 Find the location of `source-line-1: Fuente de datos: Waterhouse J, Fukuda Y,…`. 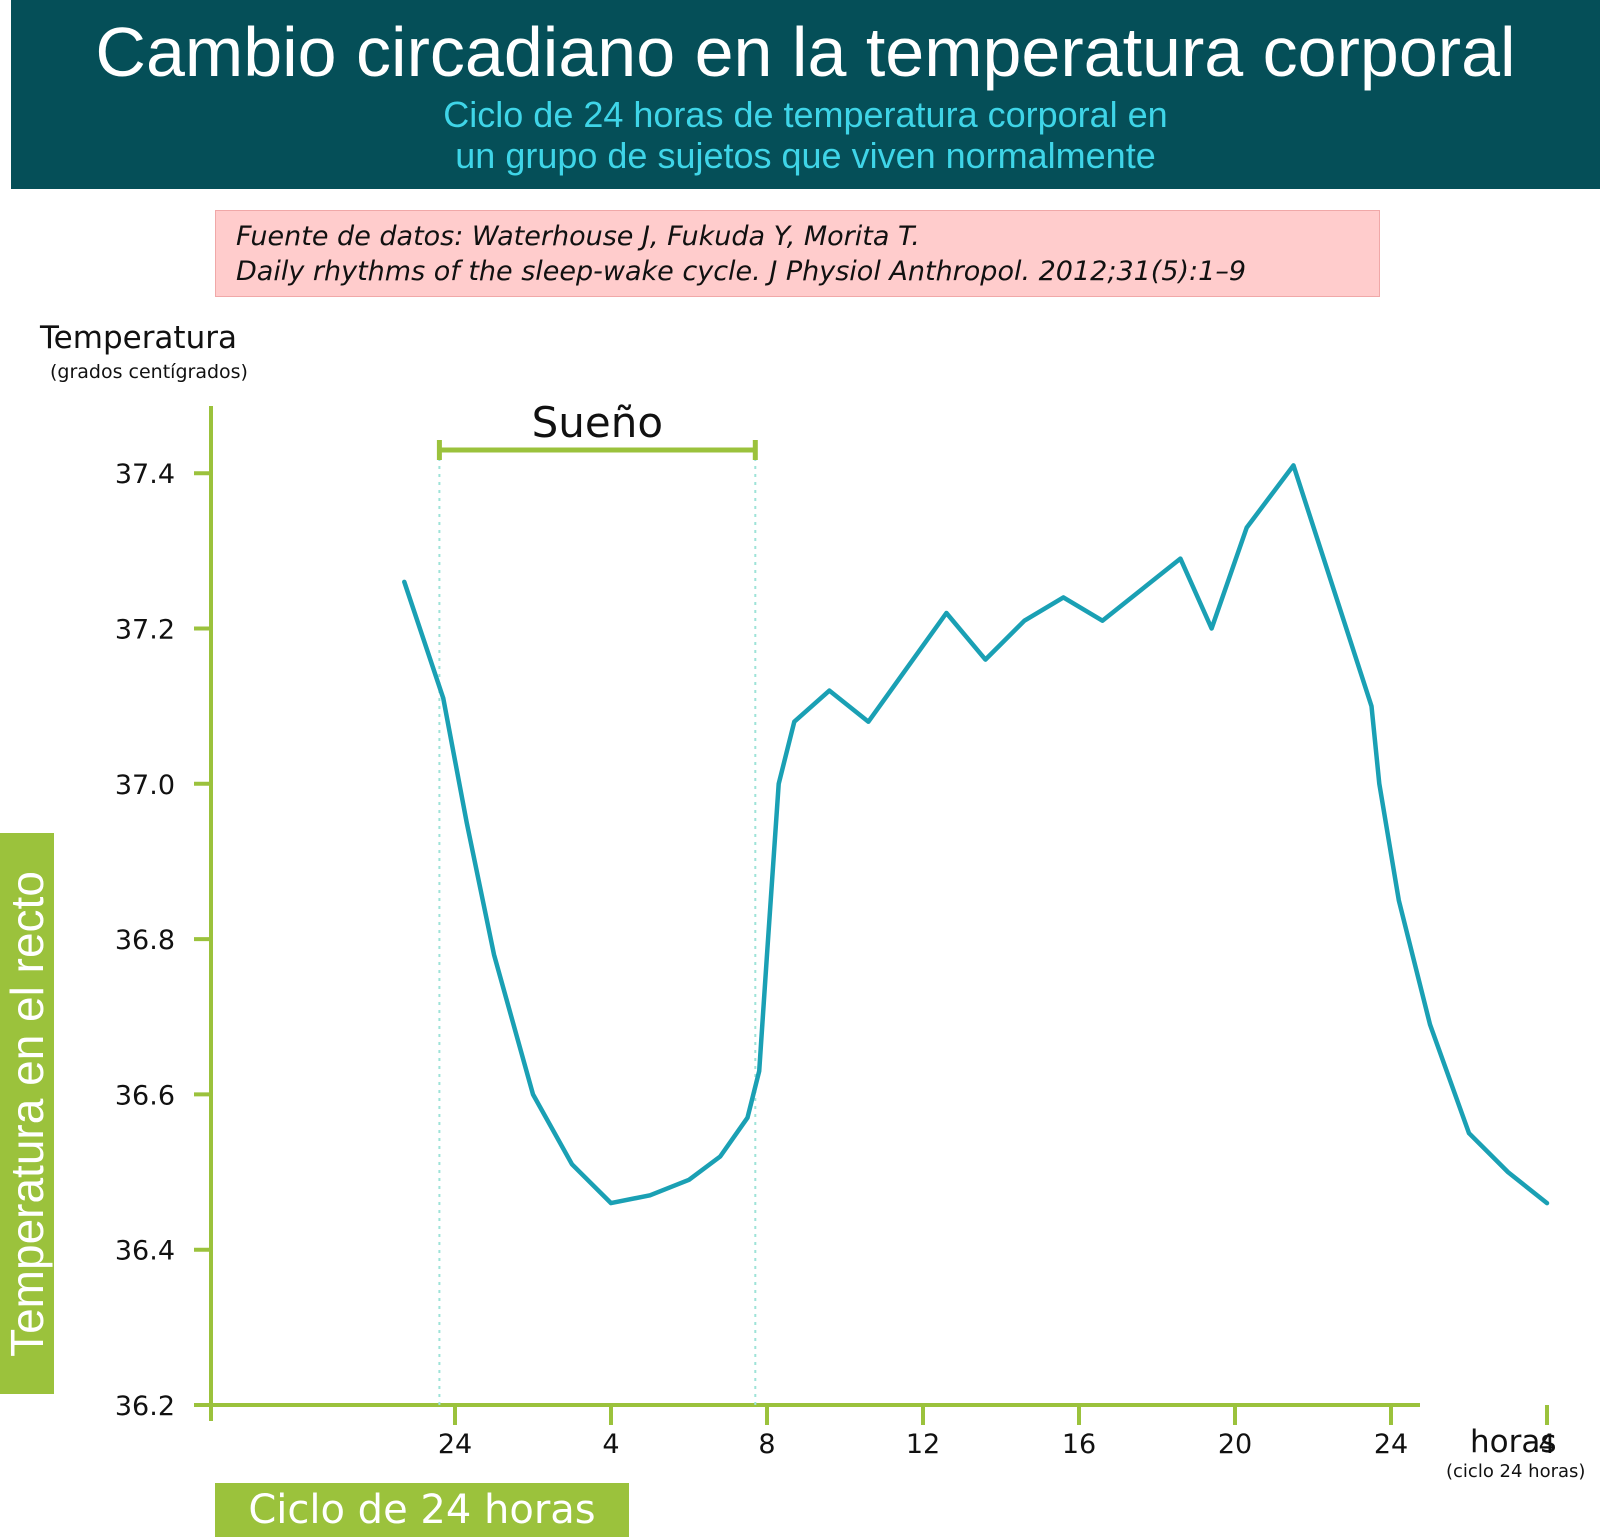

source-line-1: Fuente de datos: Waterhouse J, Fukuda Y,… is located at coordinates (578, 236).